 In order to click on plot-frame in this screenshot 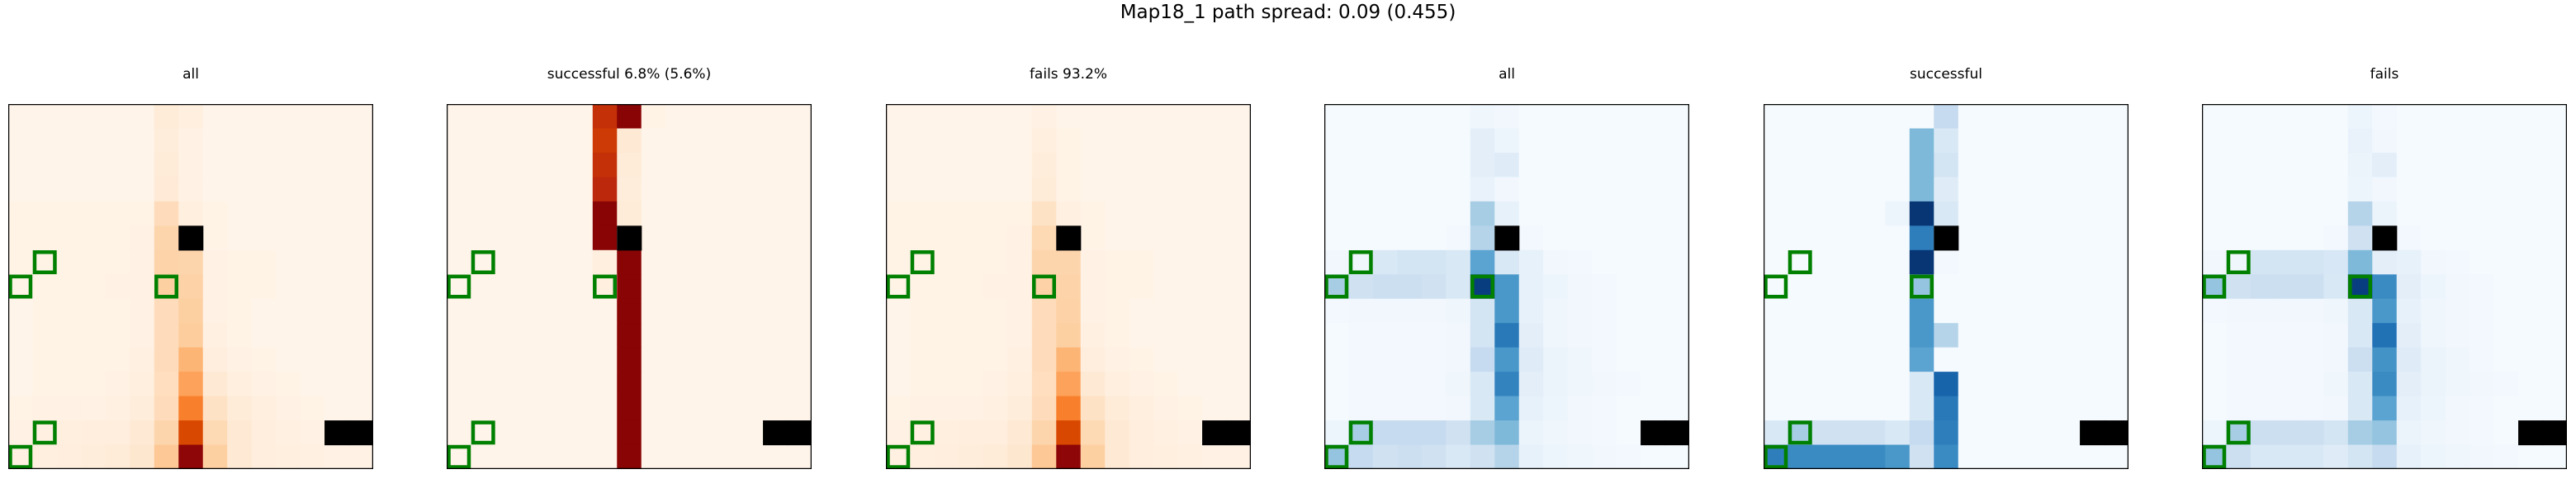, I will do `click(190, 287)`.